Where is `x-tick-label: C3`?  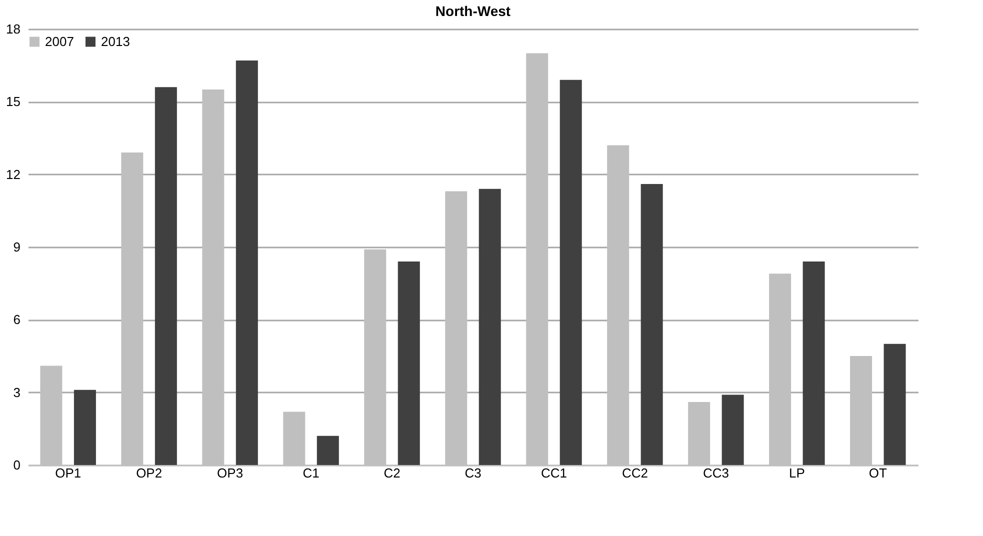
x-tick-label: C3 is located at coordinates (473, 473).